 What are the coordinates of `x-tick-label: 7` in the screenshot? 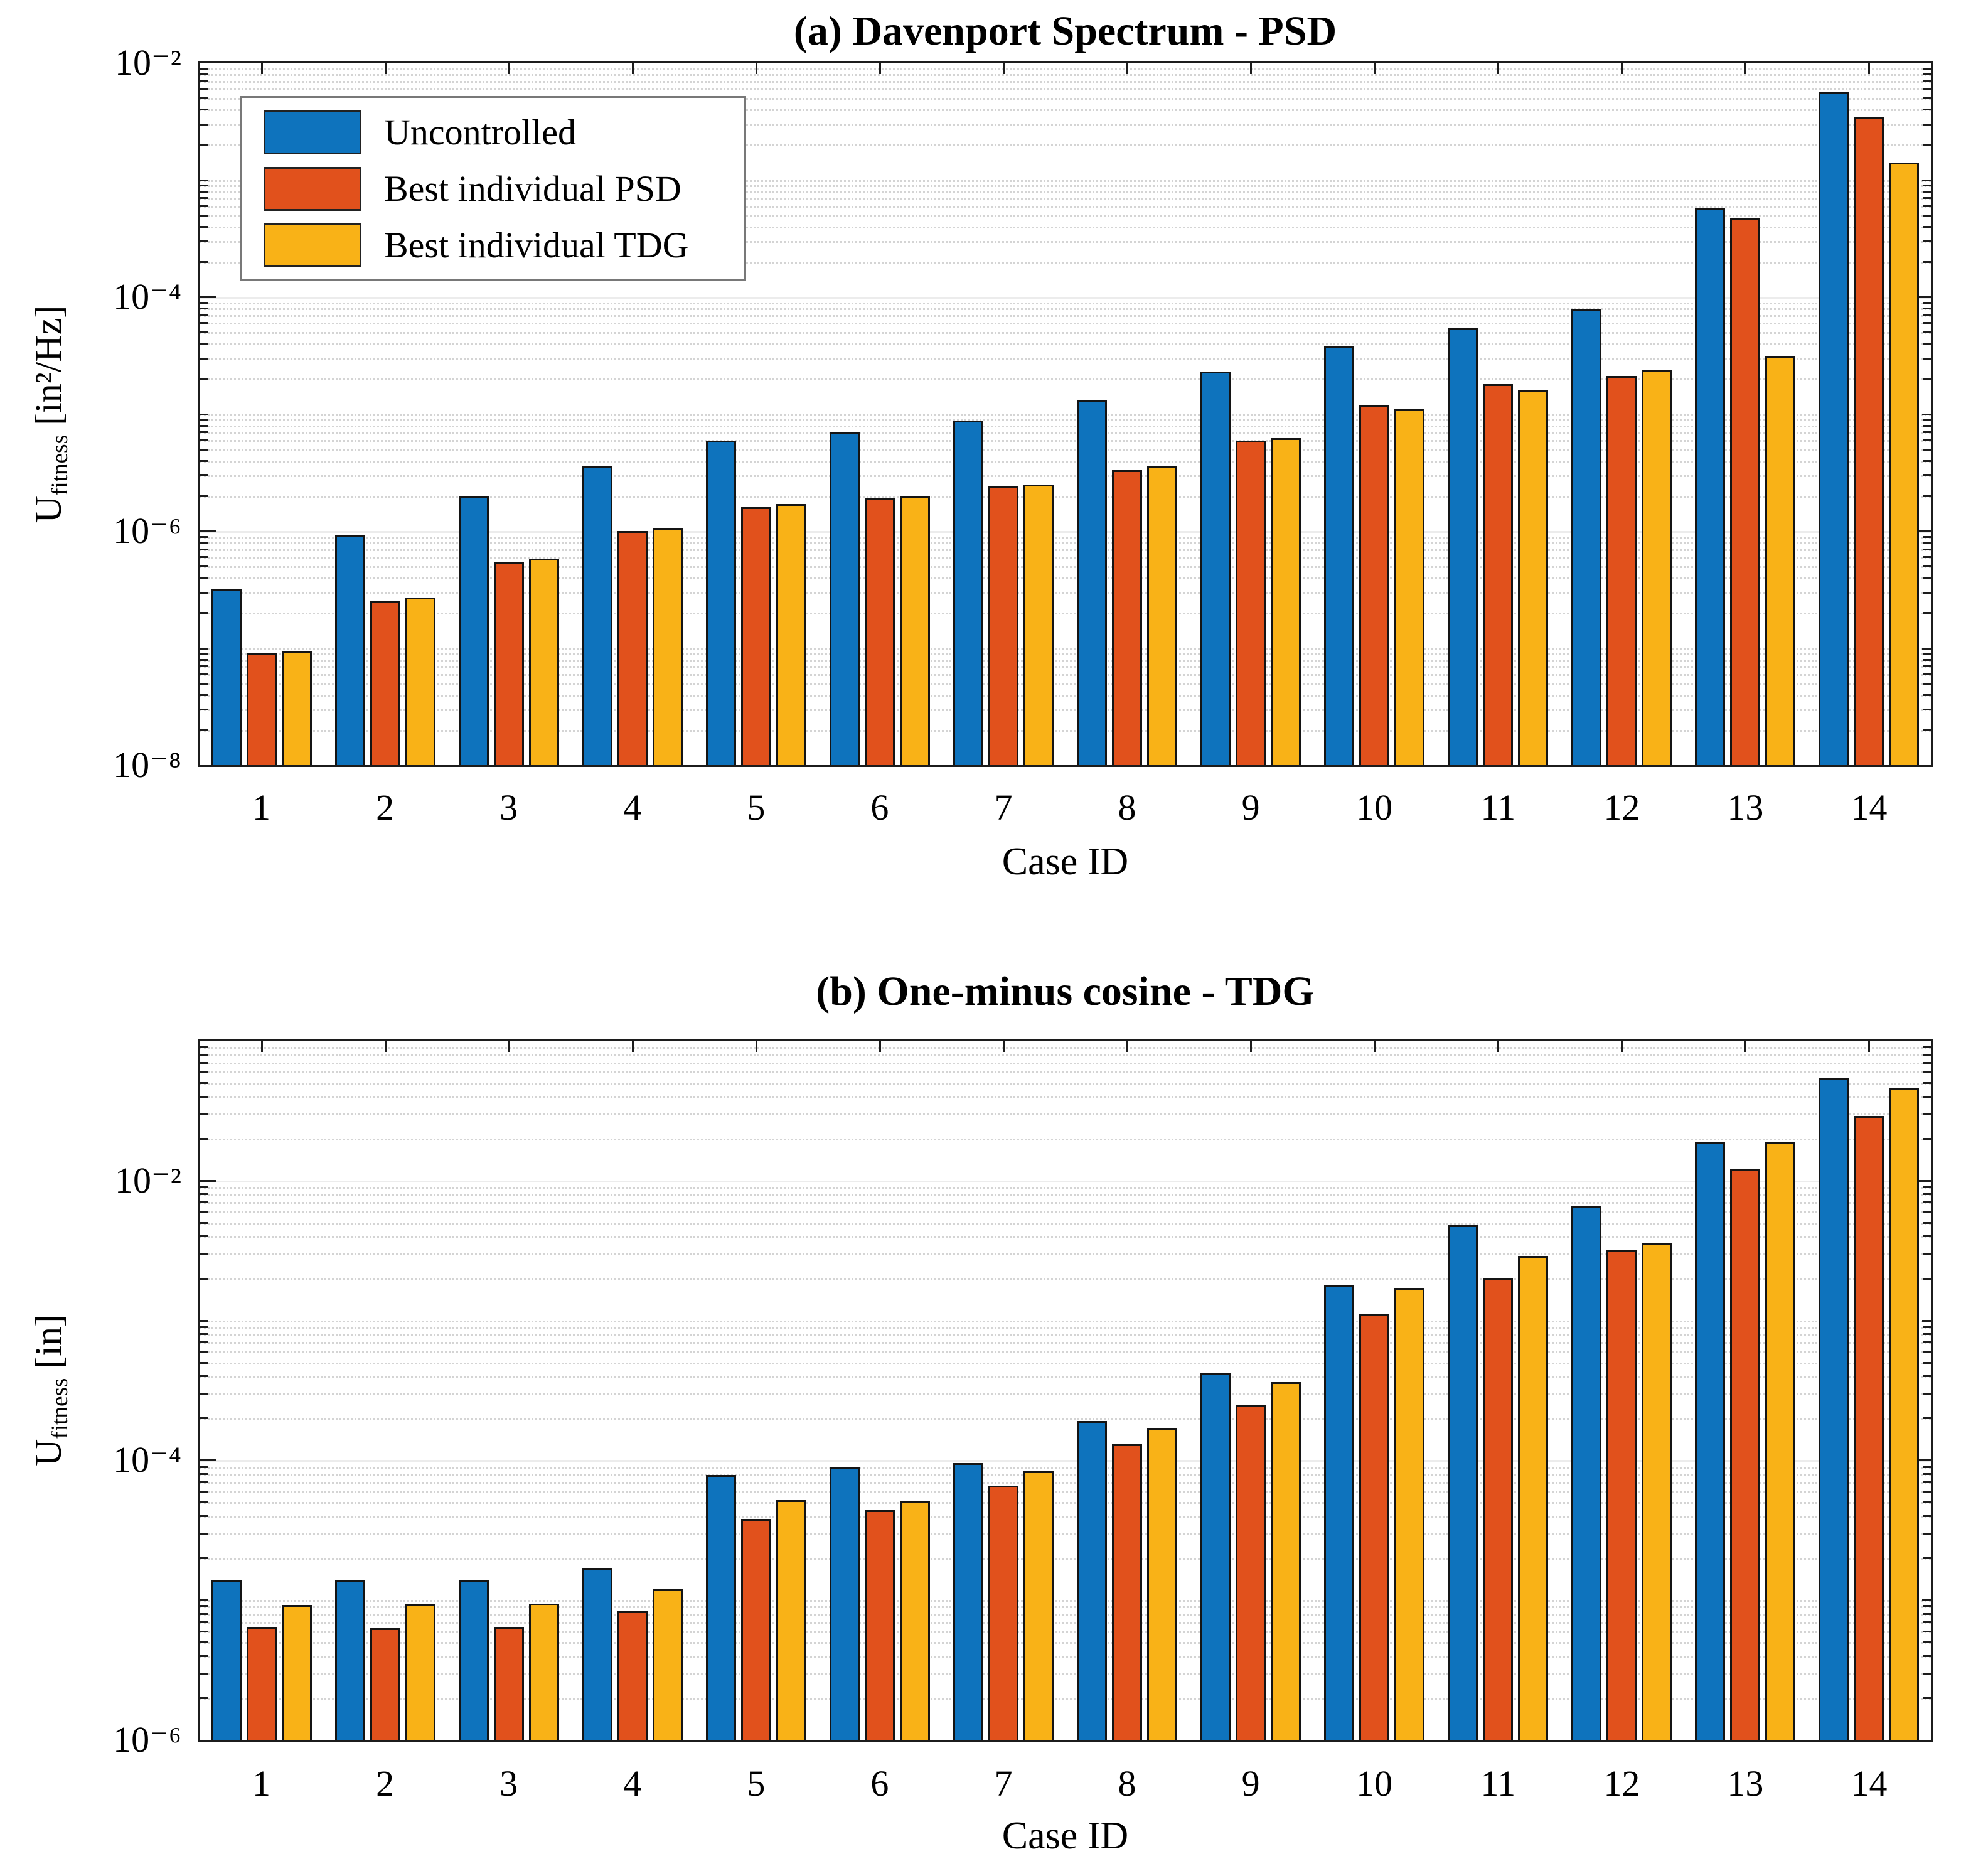 It's located at (1004, 808).